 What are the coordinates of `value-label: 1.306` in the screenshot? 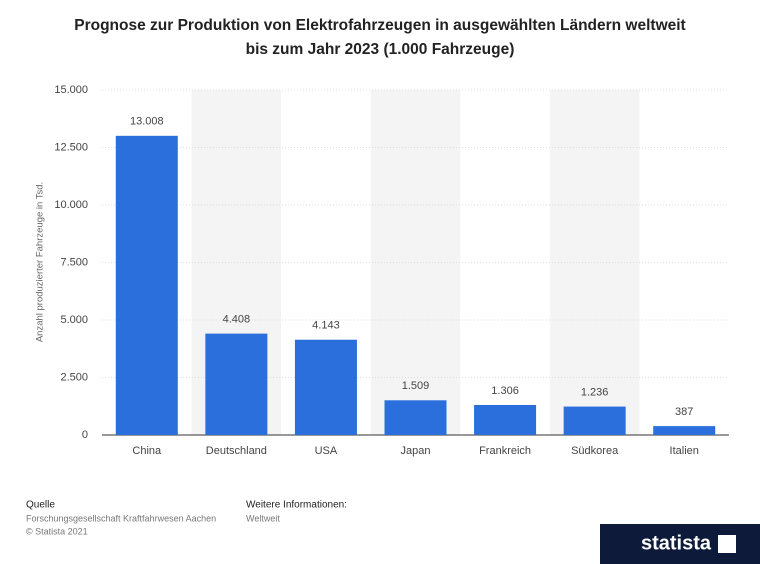 It's located at (505, 391).